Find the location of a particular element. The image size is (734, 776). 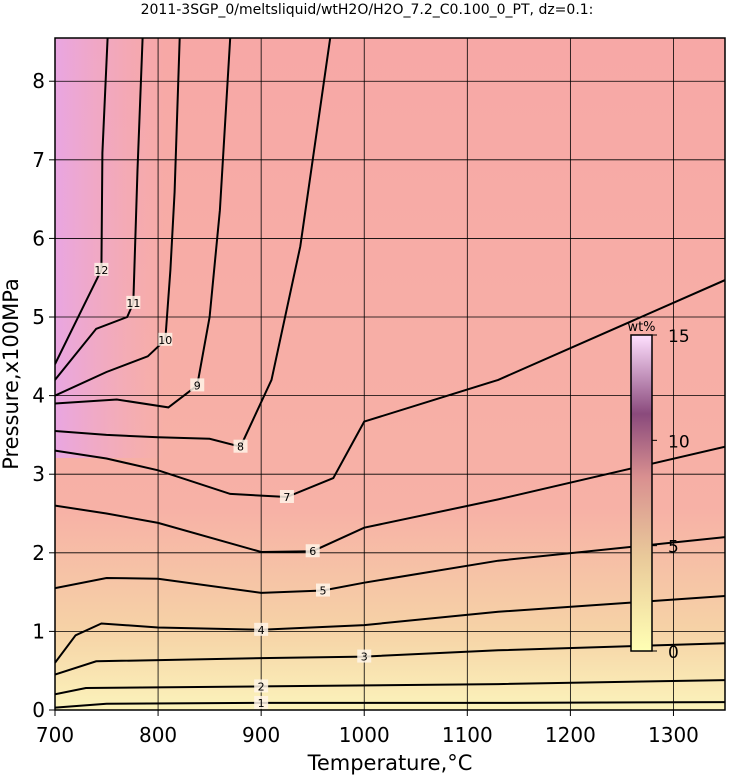

x-tick-label: 800 is located at coordinates (158, 735).